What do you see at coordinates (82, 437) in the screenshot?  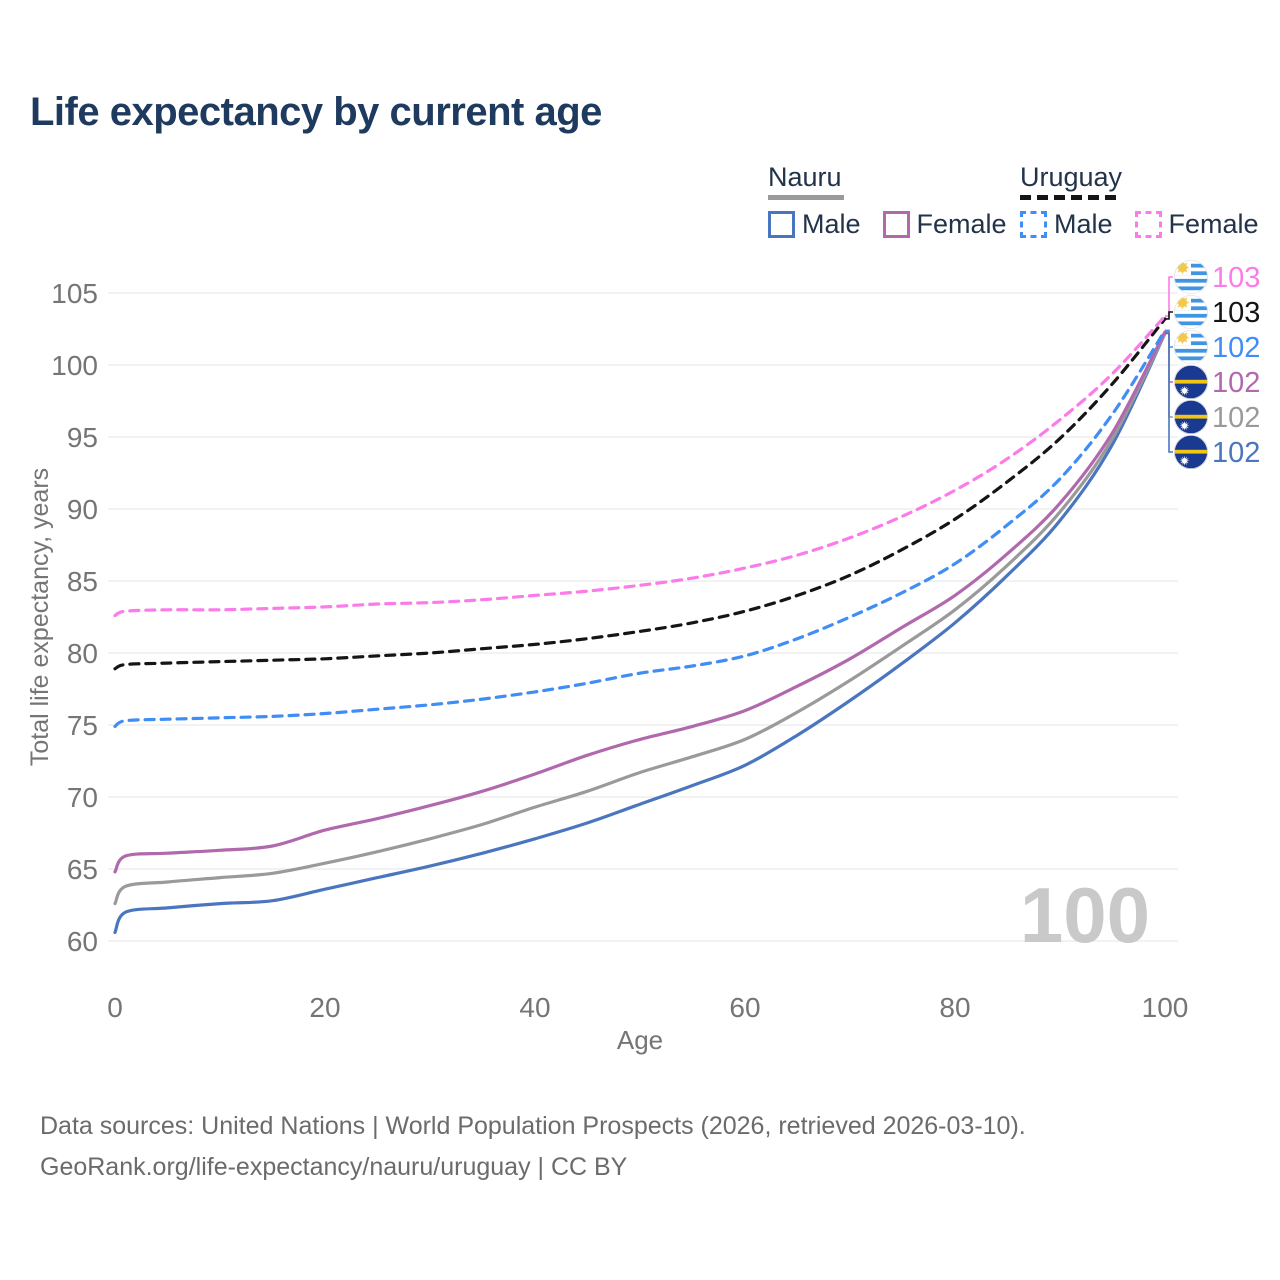 I see `y-tick-label: 95` at bounding box center [82, 437].